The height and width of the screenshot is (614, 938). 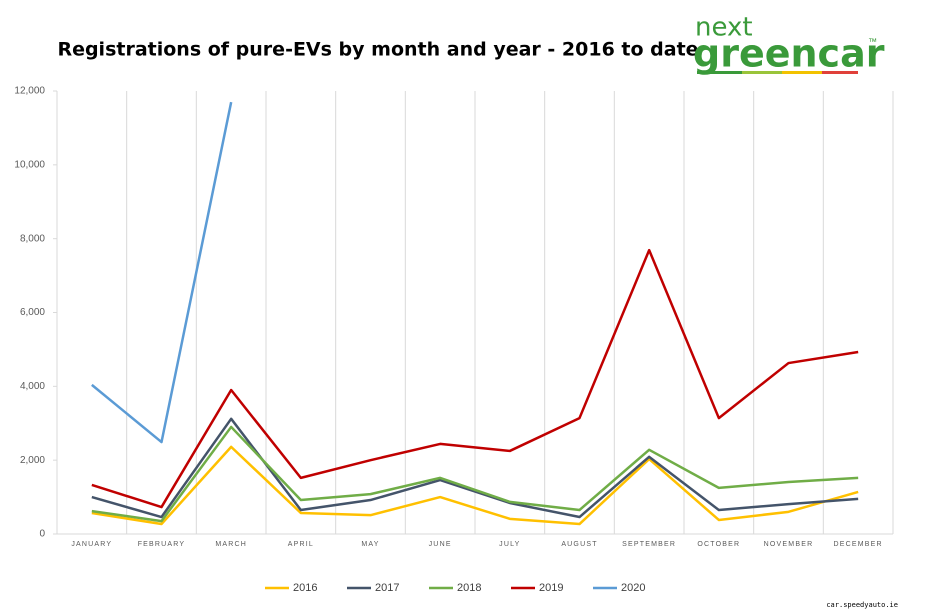 What do you see at coordinates (387, 588) in the screenshot?
I see `legend-label: 2017` at bounding box center [387, 588].